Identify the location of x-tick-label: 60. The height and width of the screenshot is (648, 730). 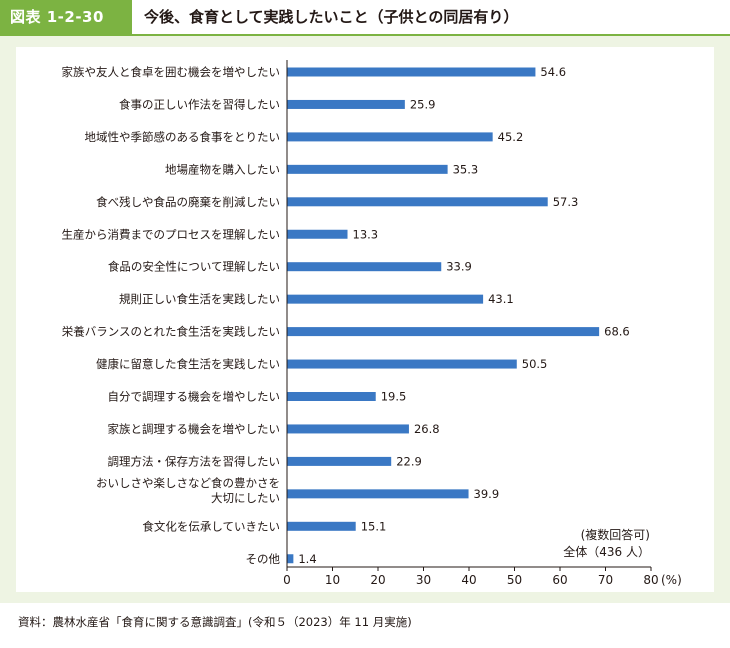
(559, 580).